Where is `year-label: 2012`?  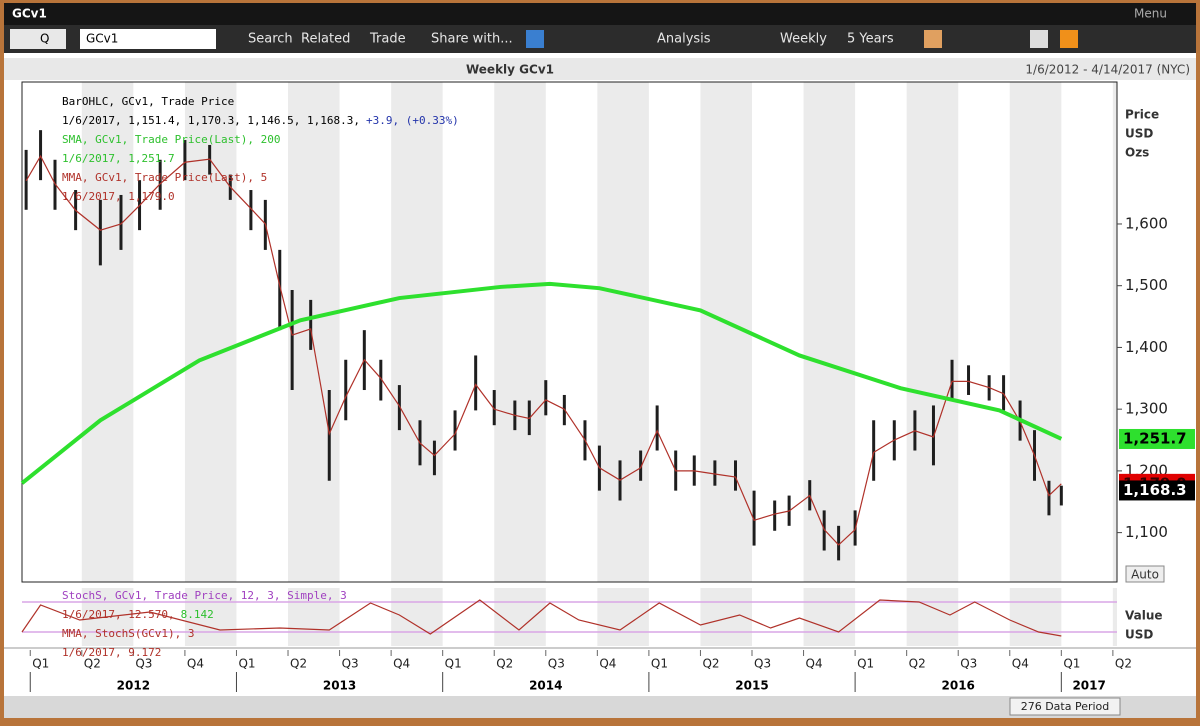
year-label: 2012 is located at coordinates (133, 686).